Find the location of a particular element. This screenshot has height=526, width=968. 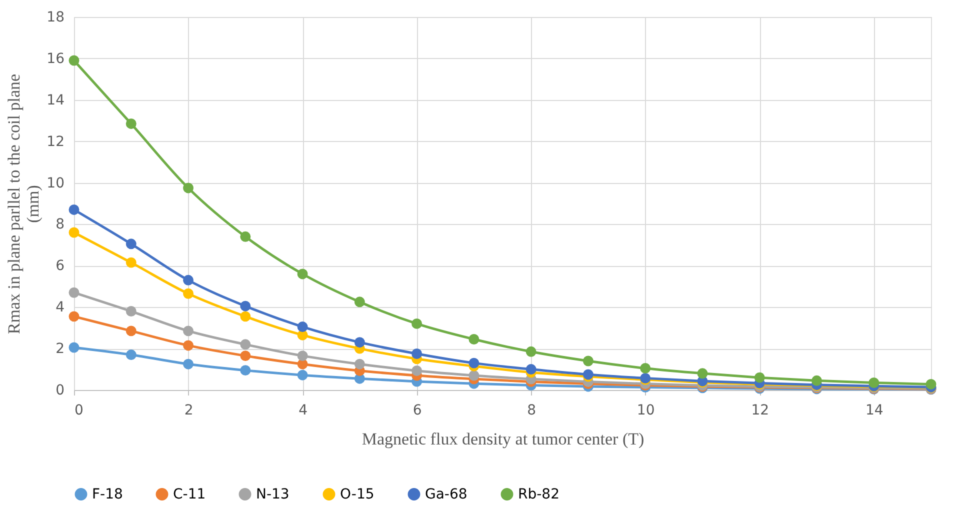

legend-label: Ga-68 is located at coordinates (446, 494).